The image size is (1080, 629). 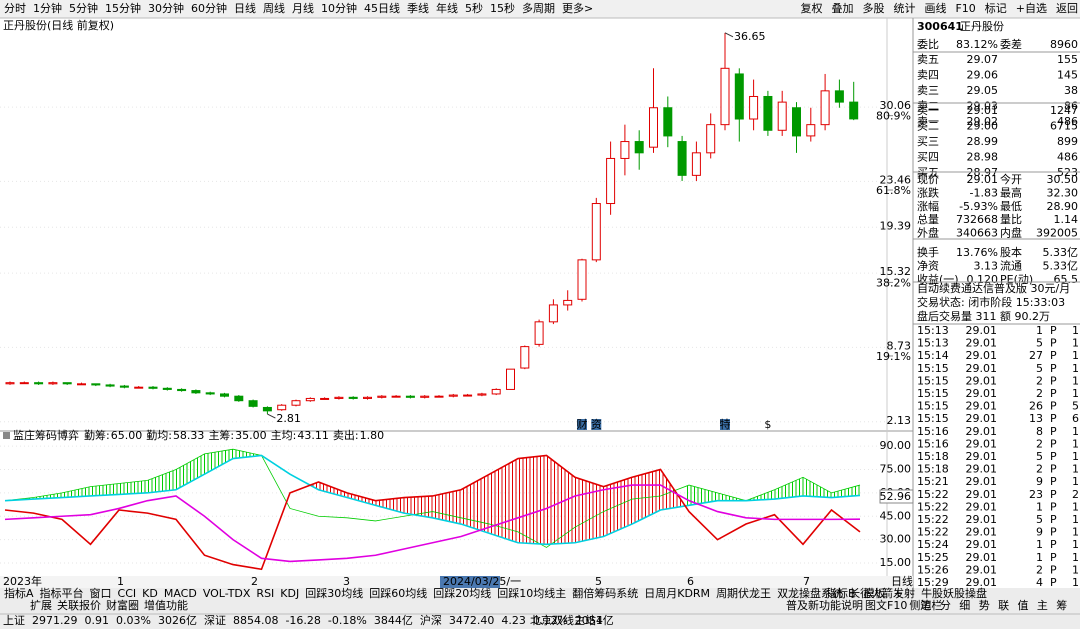 What do you see at coordinates (582, 424) in the screenshot?
I see `marker-icon` at bounding box center [582, 424].